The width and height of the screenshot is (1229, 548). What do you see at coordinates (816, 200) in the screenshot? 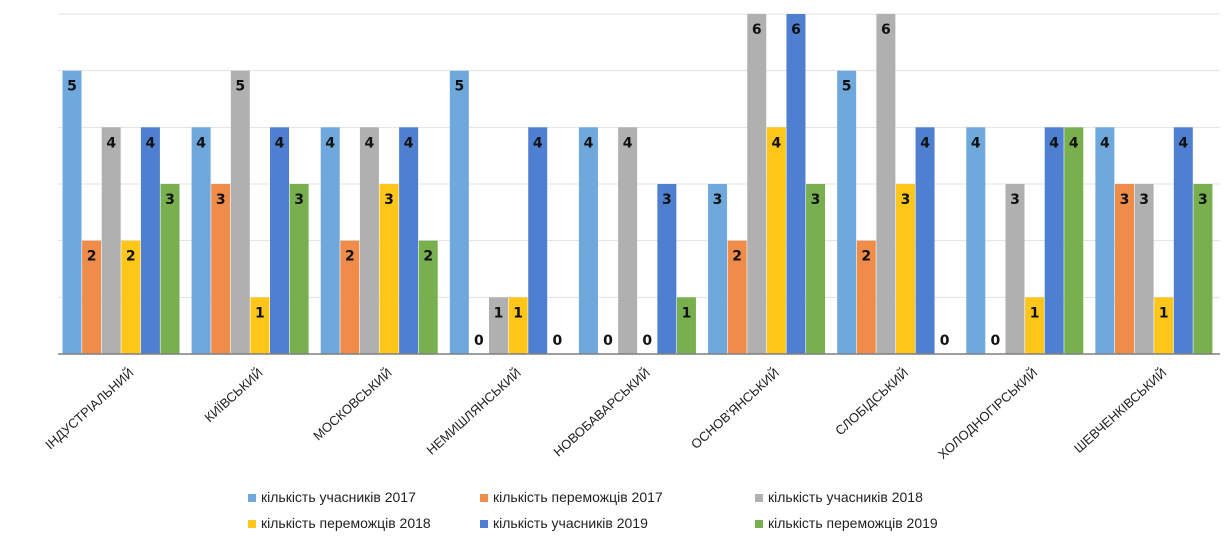
I see `data-label-6-6: 3` at bounding box center [816, 200].